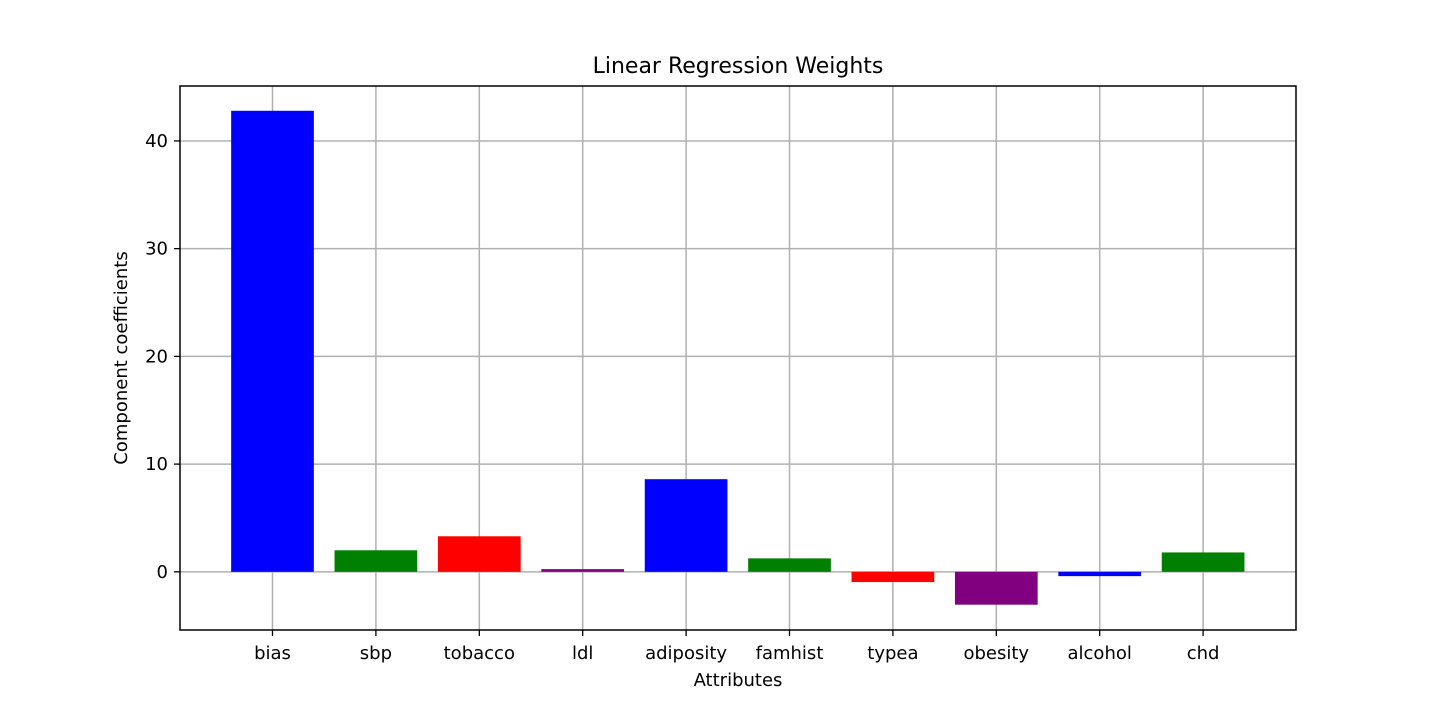 The image size is (1440, 720). What do you see at coordinates (162, 572) in the screenshot?
I see `y-tick-label: 0` at bounding box center [162, 572].